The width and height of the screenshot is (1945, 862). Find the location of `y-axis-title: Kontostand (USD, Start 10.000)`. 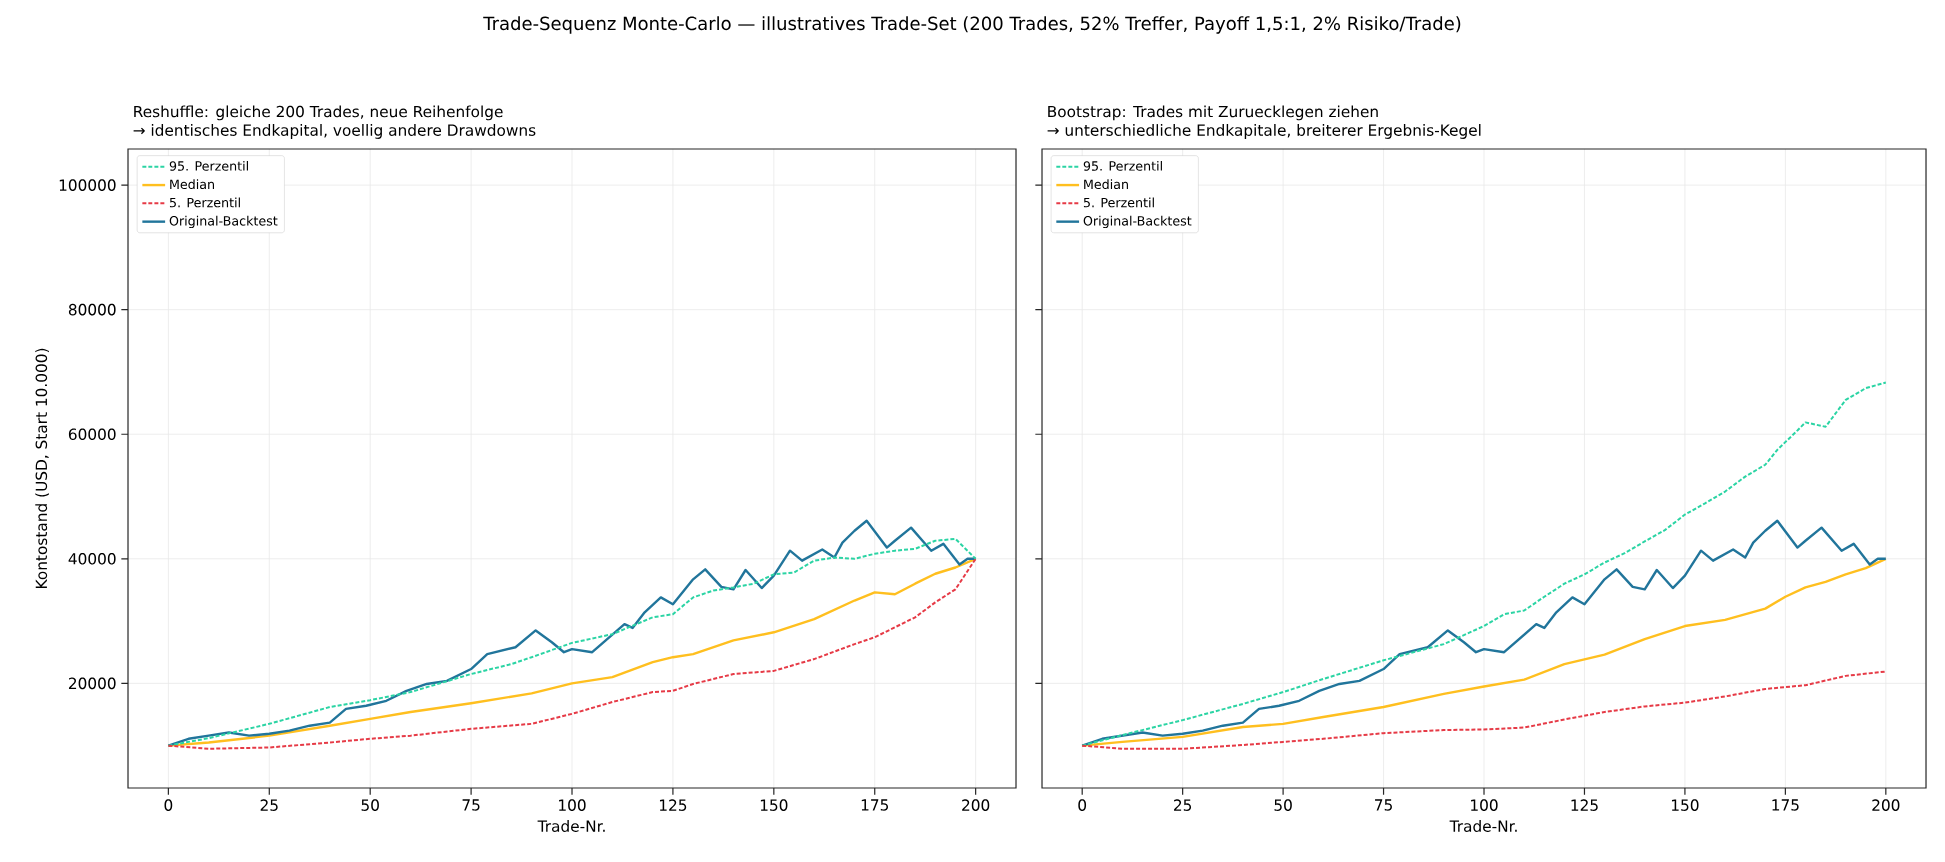

y-axis-title: Kontostand (USD, Start 10.000) is located at coordinates (42, 468).